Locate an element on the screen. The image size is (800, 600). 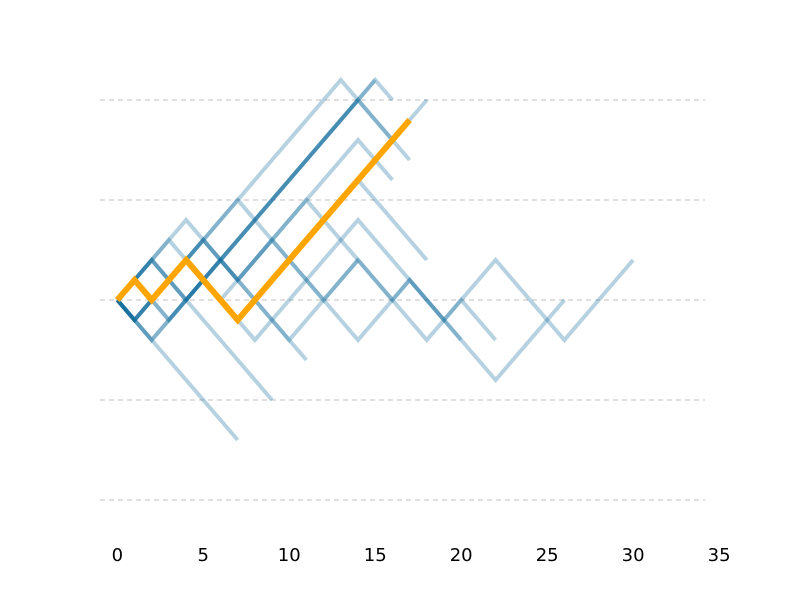
x-tick-label: 25 is located at coordinates (547, 555).